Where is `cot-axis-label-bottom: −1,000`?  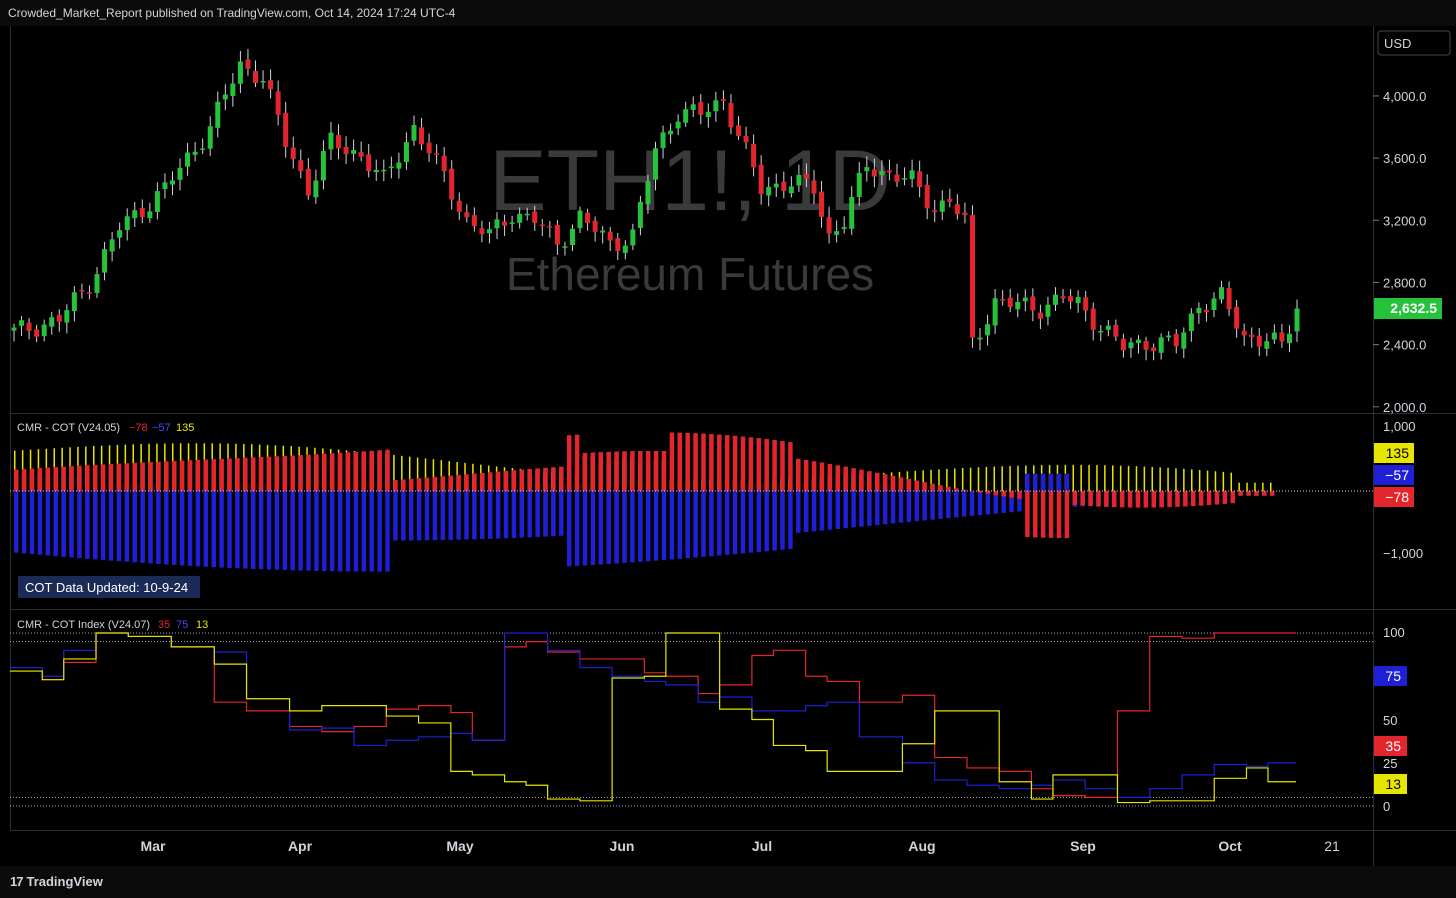
cot-axis-label-bottom: −1,000 is located at coordinates (1403, 553).